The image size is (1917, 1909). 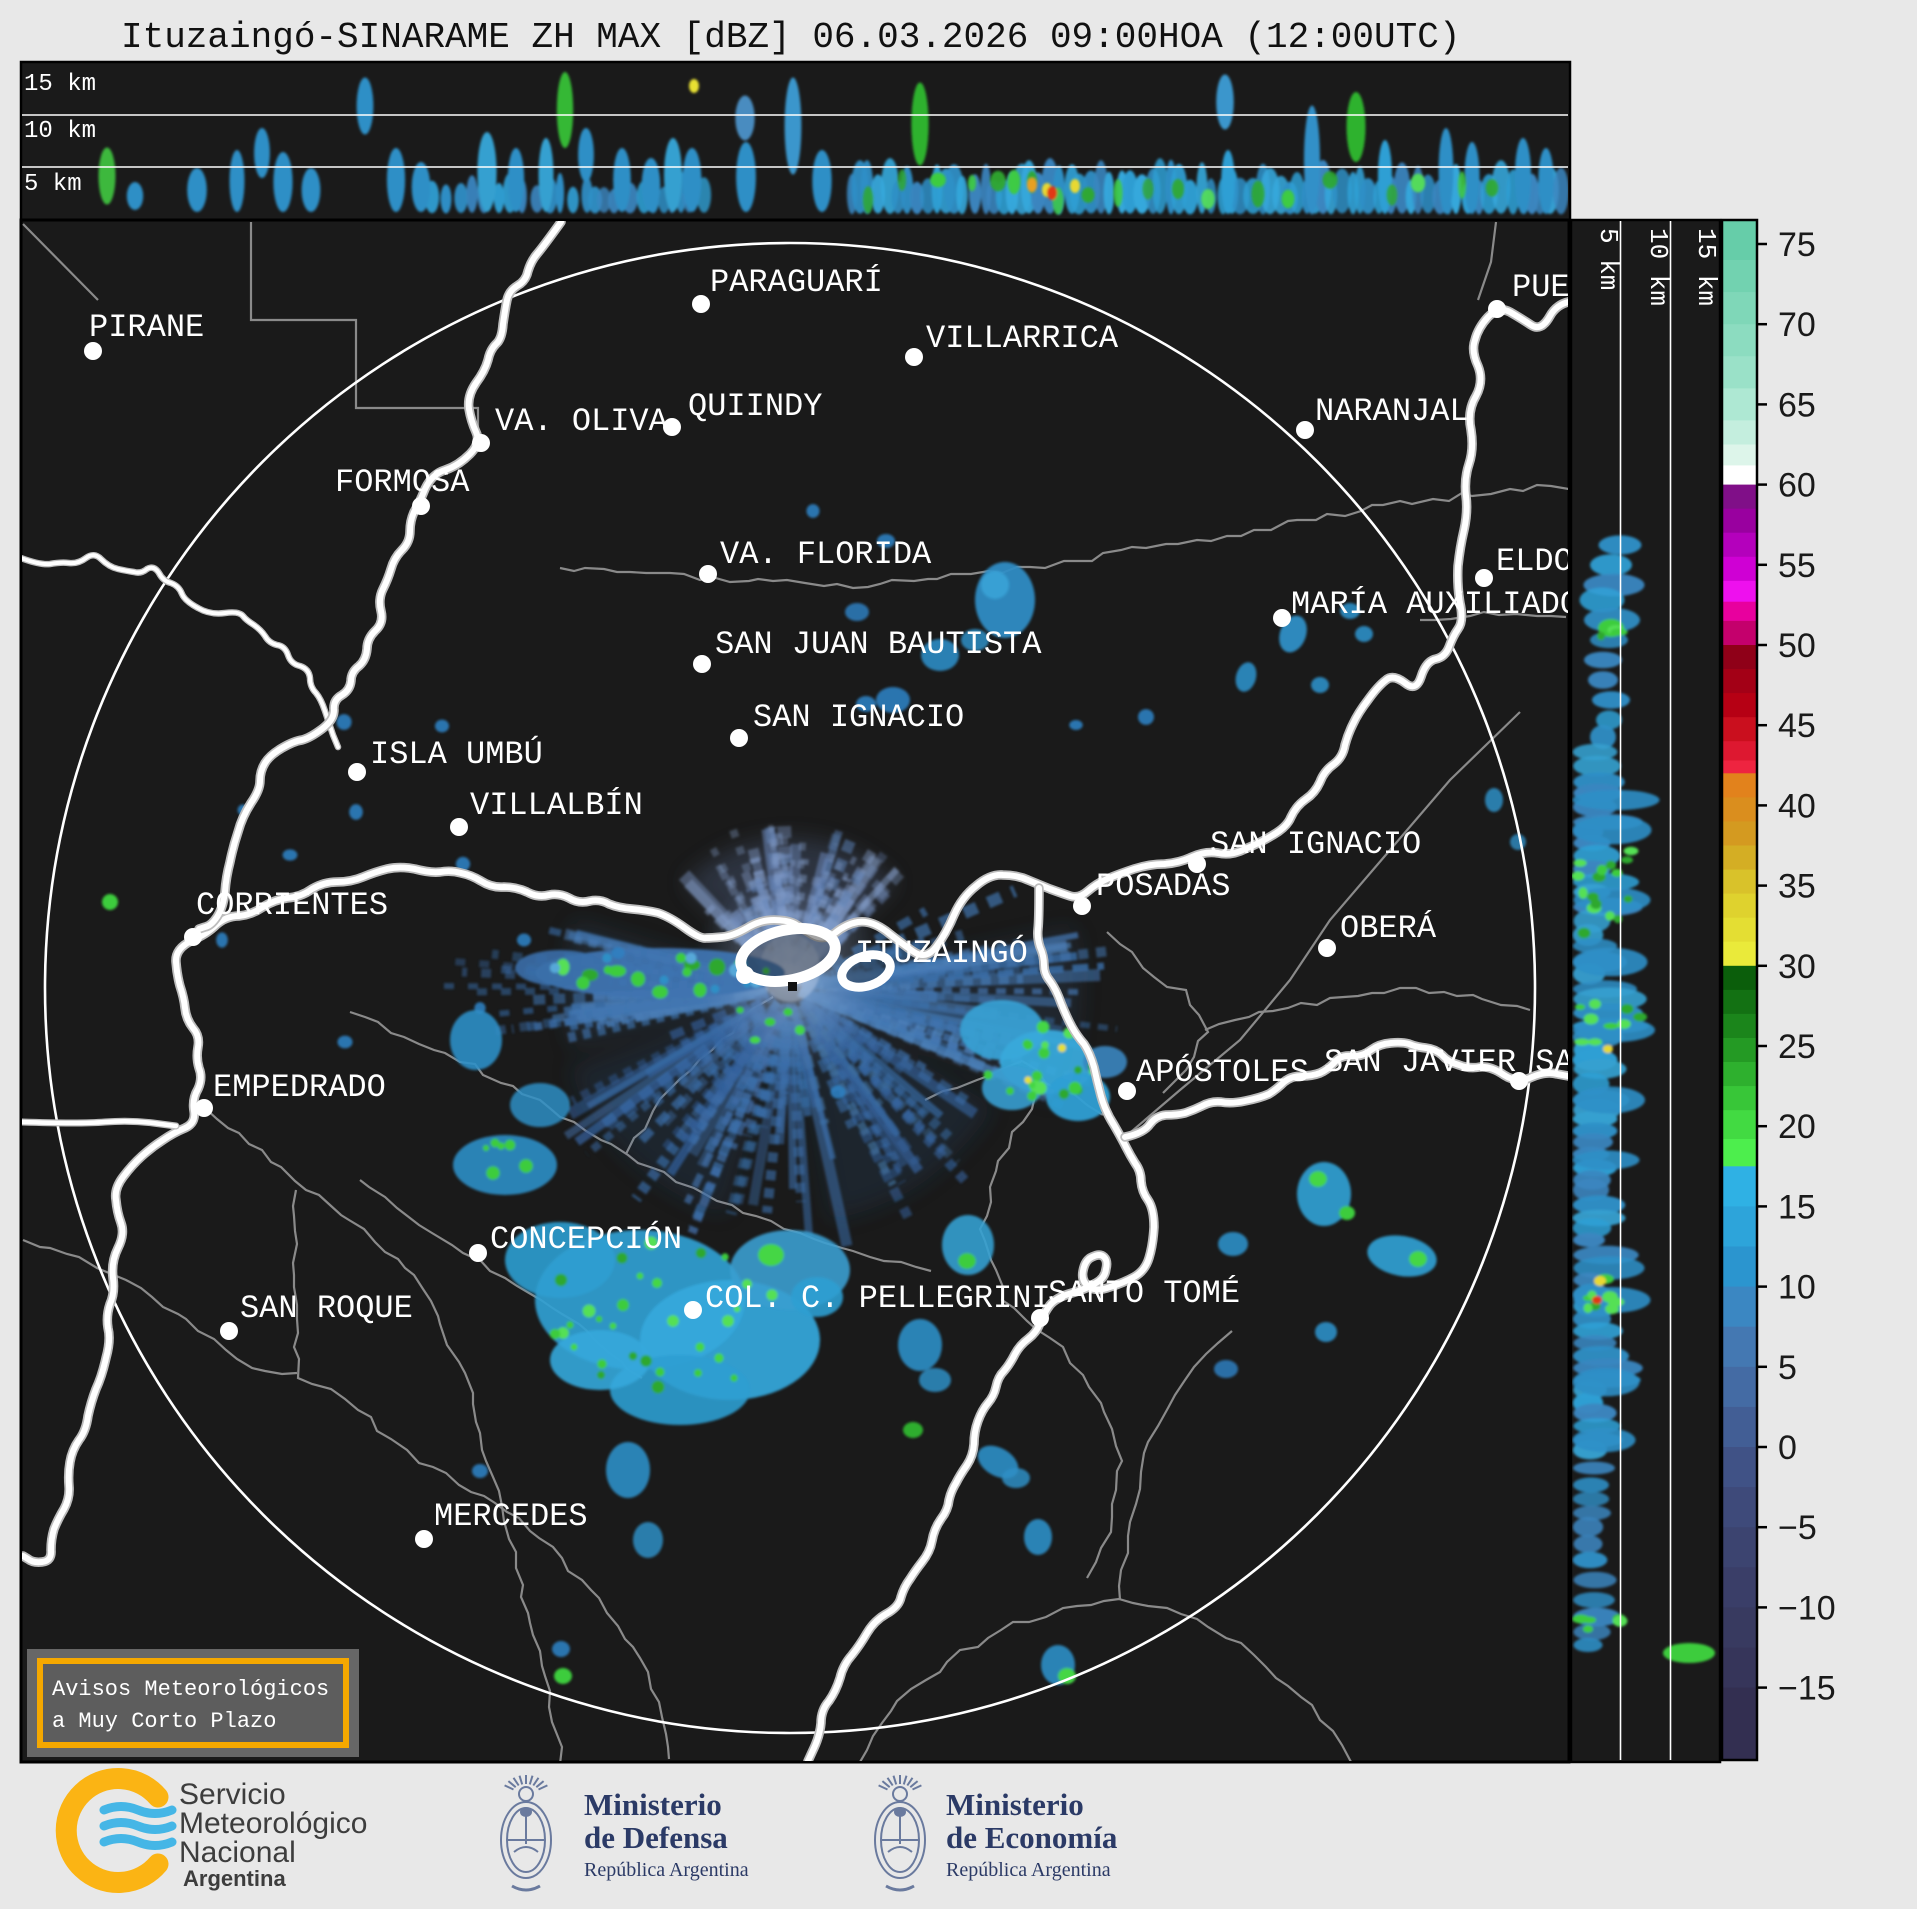 I want to click on svg-text: FORMOSA, so click(x=402, y=482).